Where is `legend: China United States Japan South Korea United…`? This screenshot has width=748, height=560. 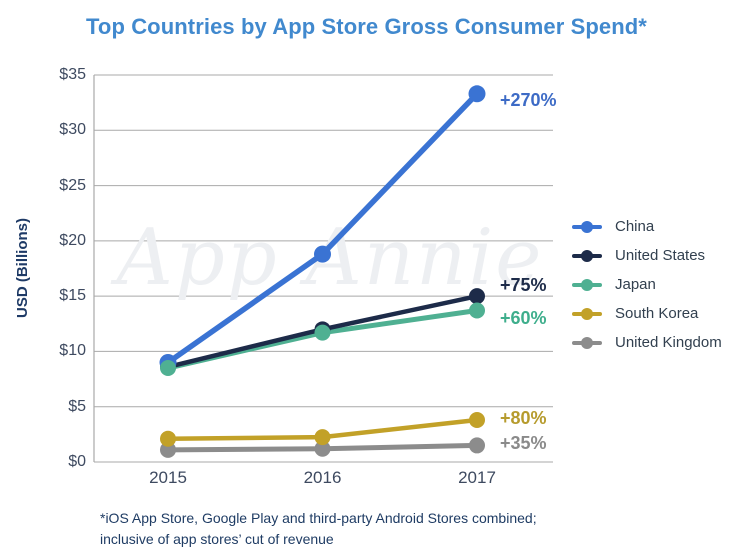
legend: China United States Japan South Korea United… is located at coordinates (647, 284).